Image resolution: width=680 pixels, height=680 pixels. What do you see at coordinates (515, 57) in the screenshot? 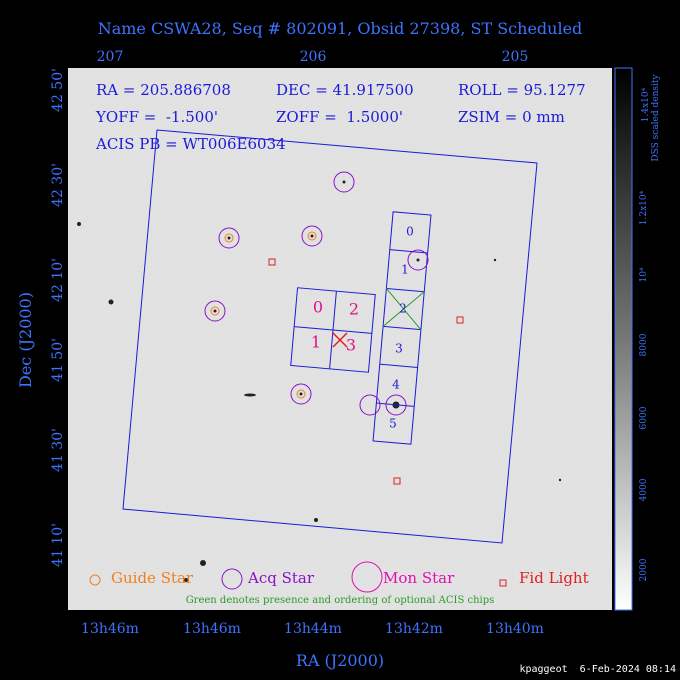
I see `top-tick-label: 205` at bounding box center [515, 57].